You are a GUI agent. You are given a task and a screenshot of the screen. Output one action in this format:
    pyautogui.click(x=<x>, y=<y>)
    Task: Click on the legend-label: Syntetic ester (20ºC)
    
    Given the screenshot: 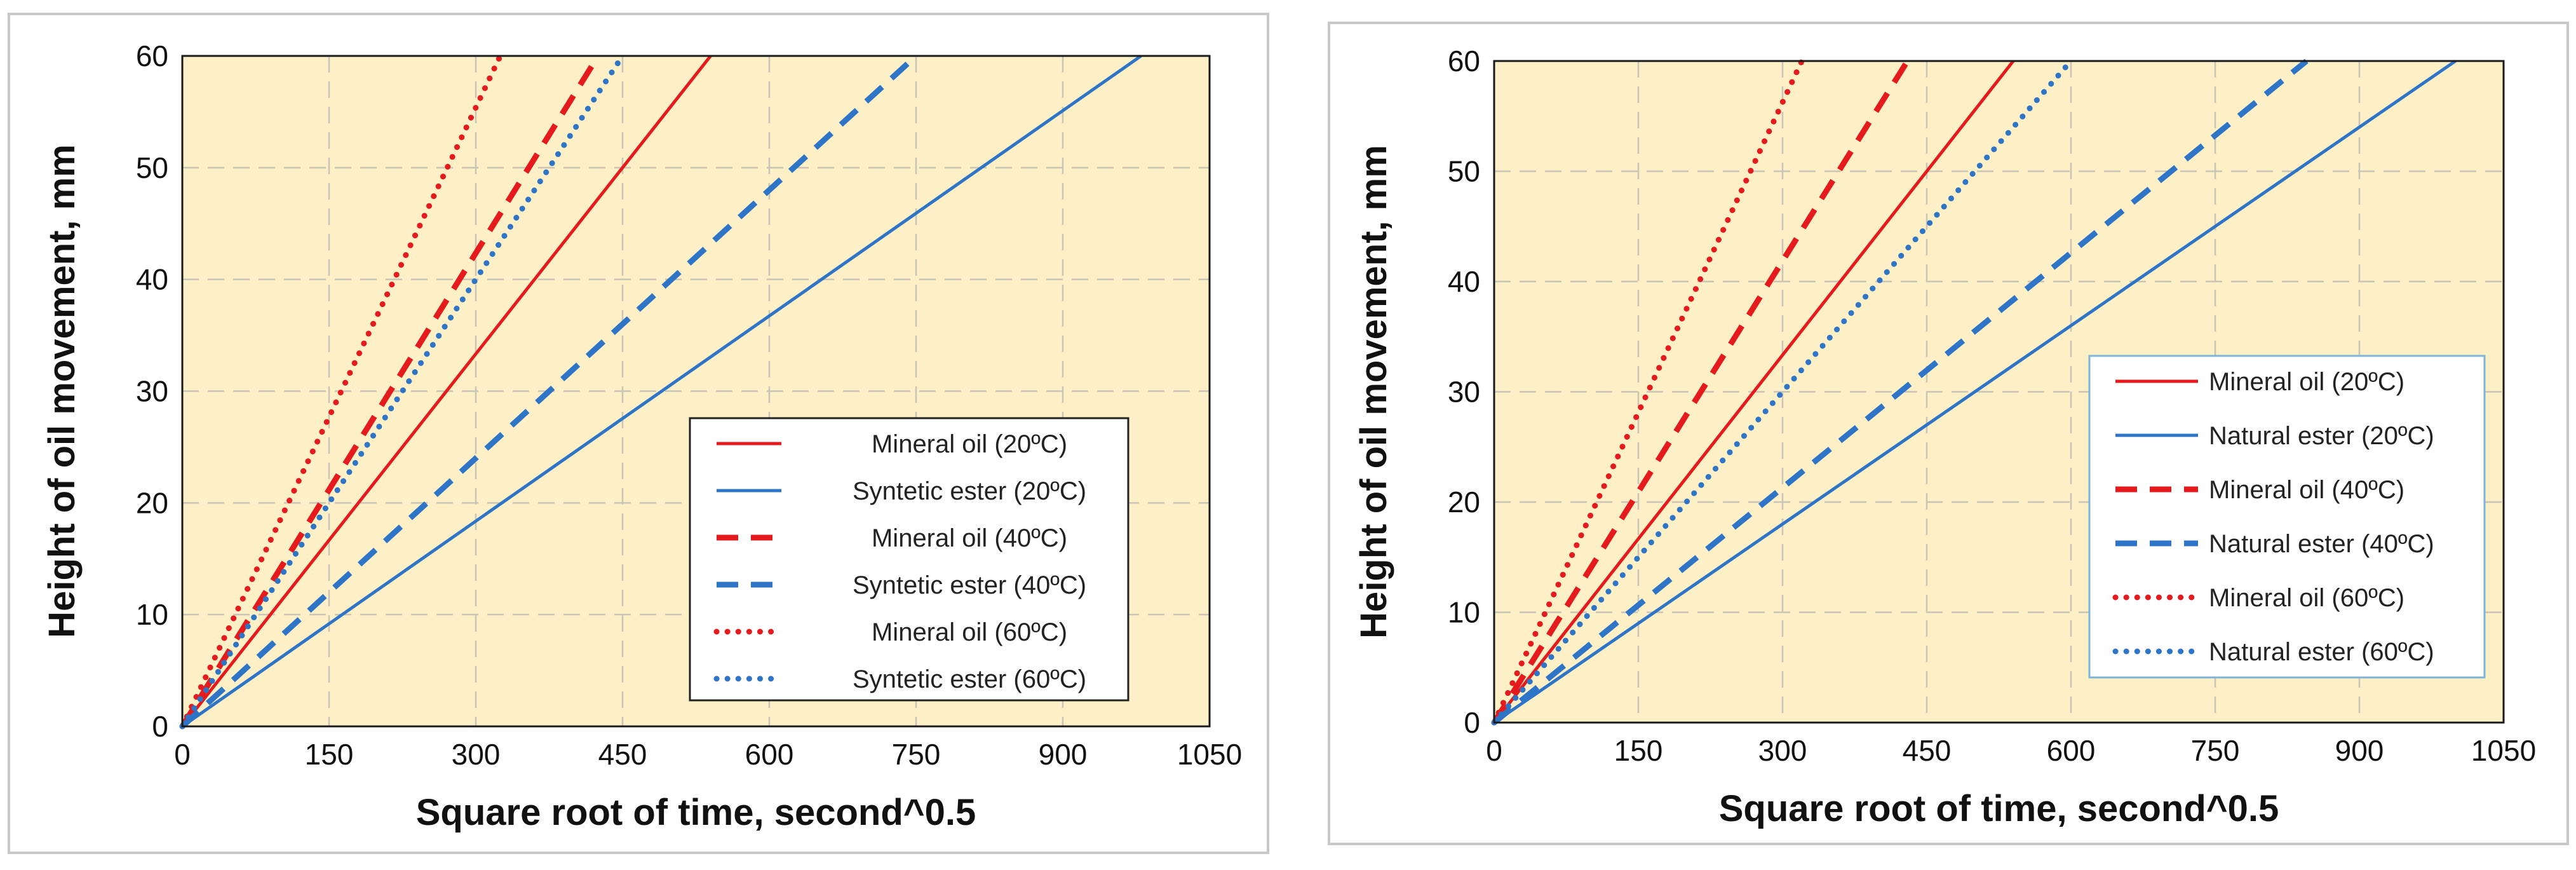 What is the action you would take?
    pyautogui.click(x=969, y=491)
    